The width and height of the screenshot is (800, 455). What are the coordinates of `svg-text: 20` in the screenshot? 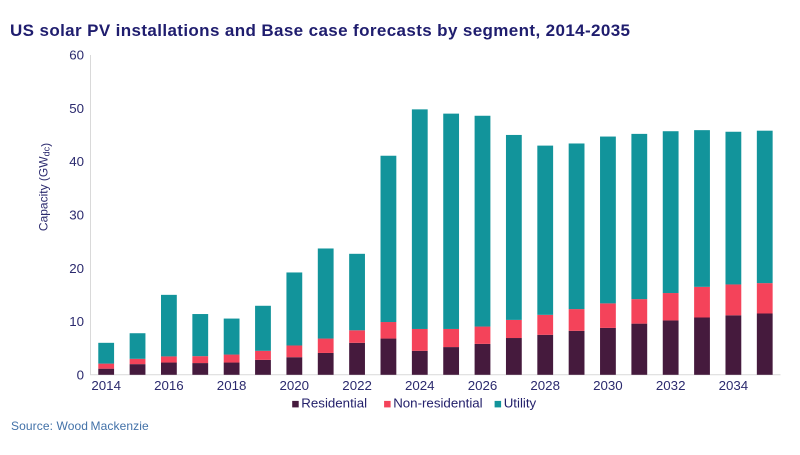 It's located at (76, 268).